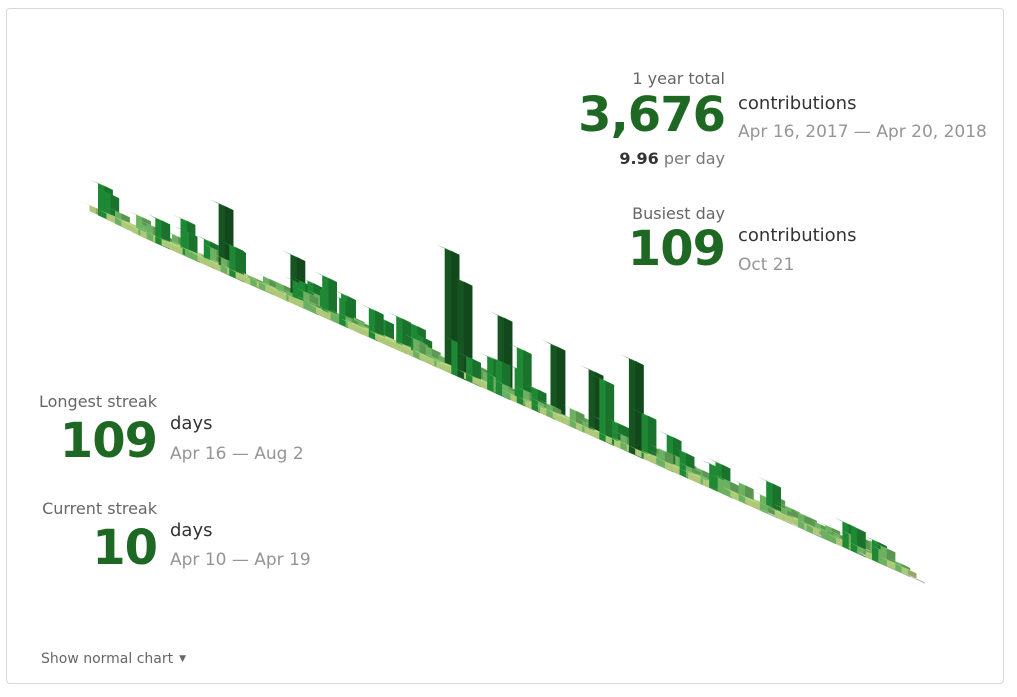 This screenshot has width=1017, height=697. I want to click on busiest-day-unit: contributions, so click(797, 235).